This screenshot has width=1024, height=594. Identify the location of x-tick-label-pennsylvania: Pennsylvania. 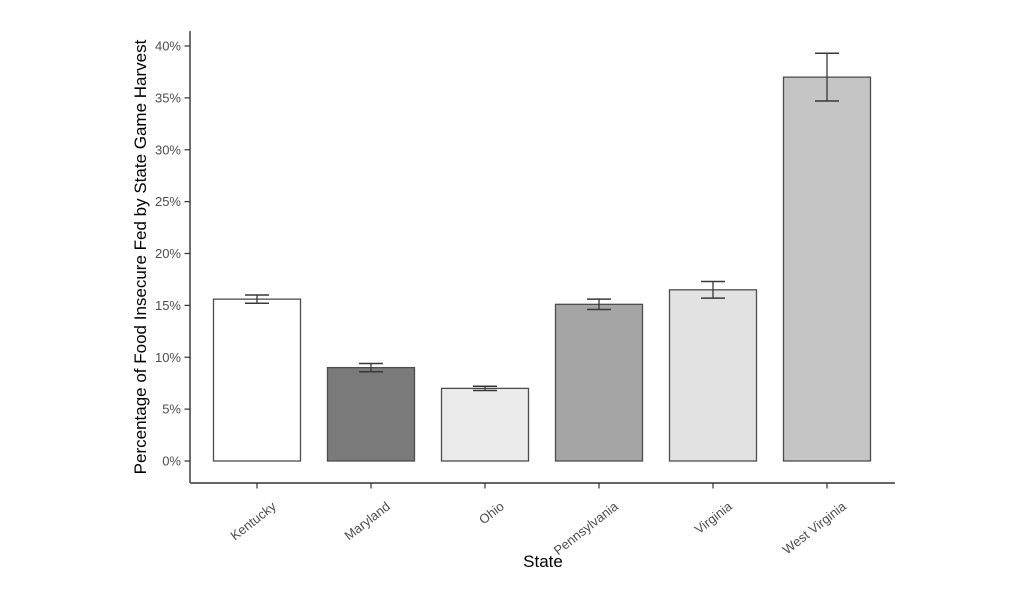
(586, 528).